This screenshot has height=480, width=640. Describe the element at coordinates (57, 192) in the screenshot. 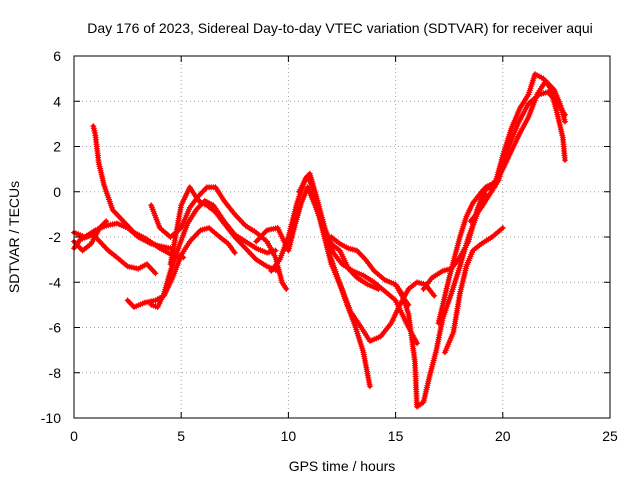

I see `y-tick-label: 0` at that location.